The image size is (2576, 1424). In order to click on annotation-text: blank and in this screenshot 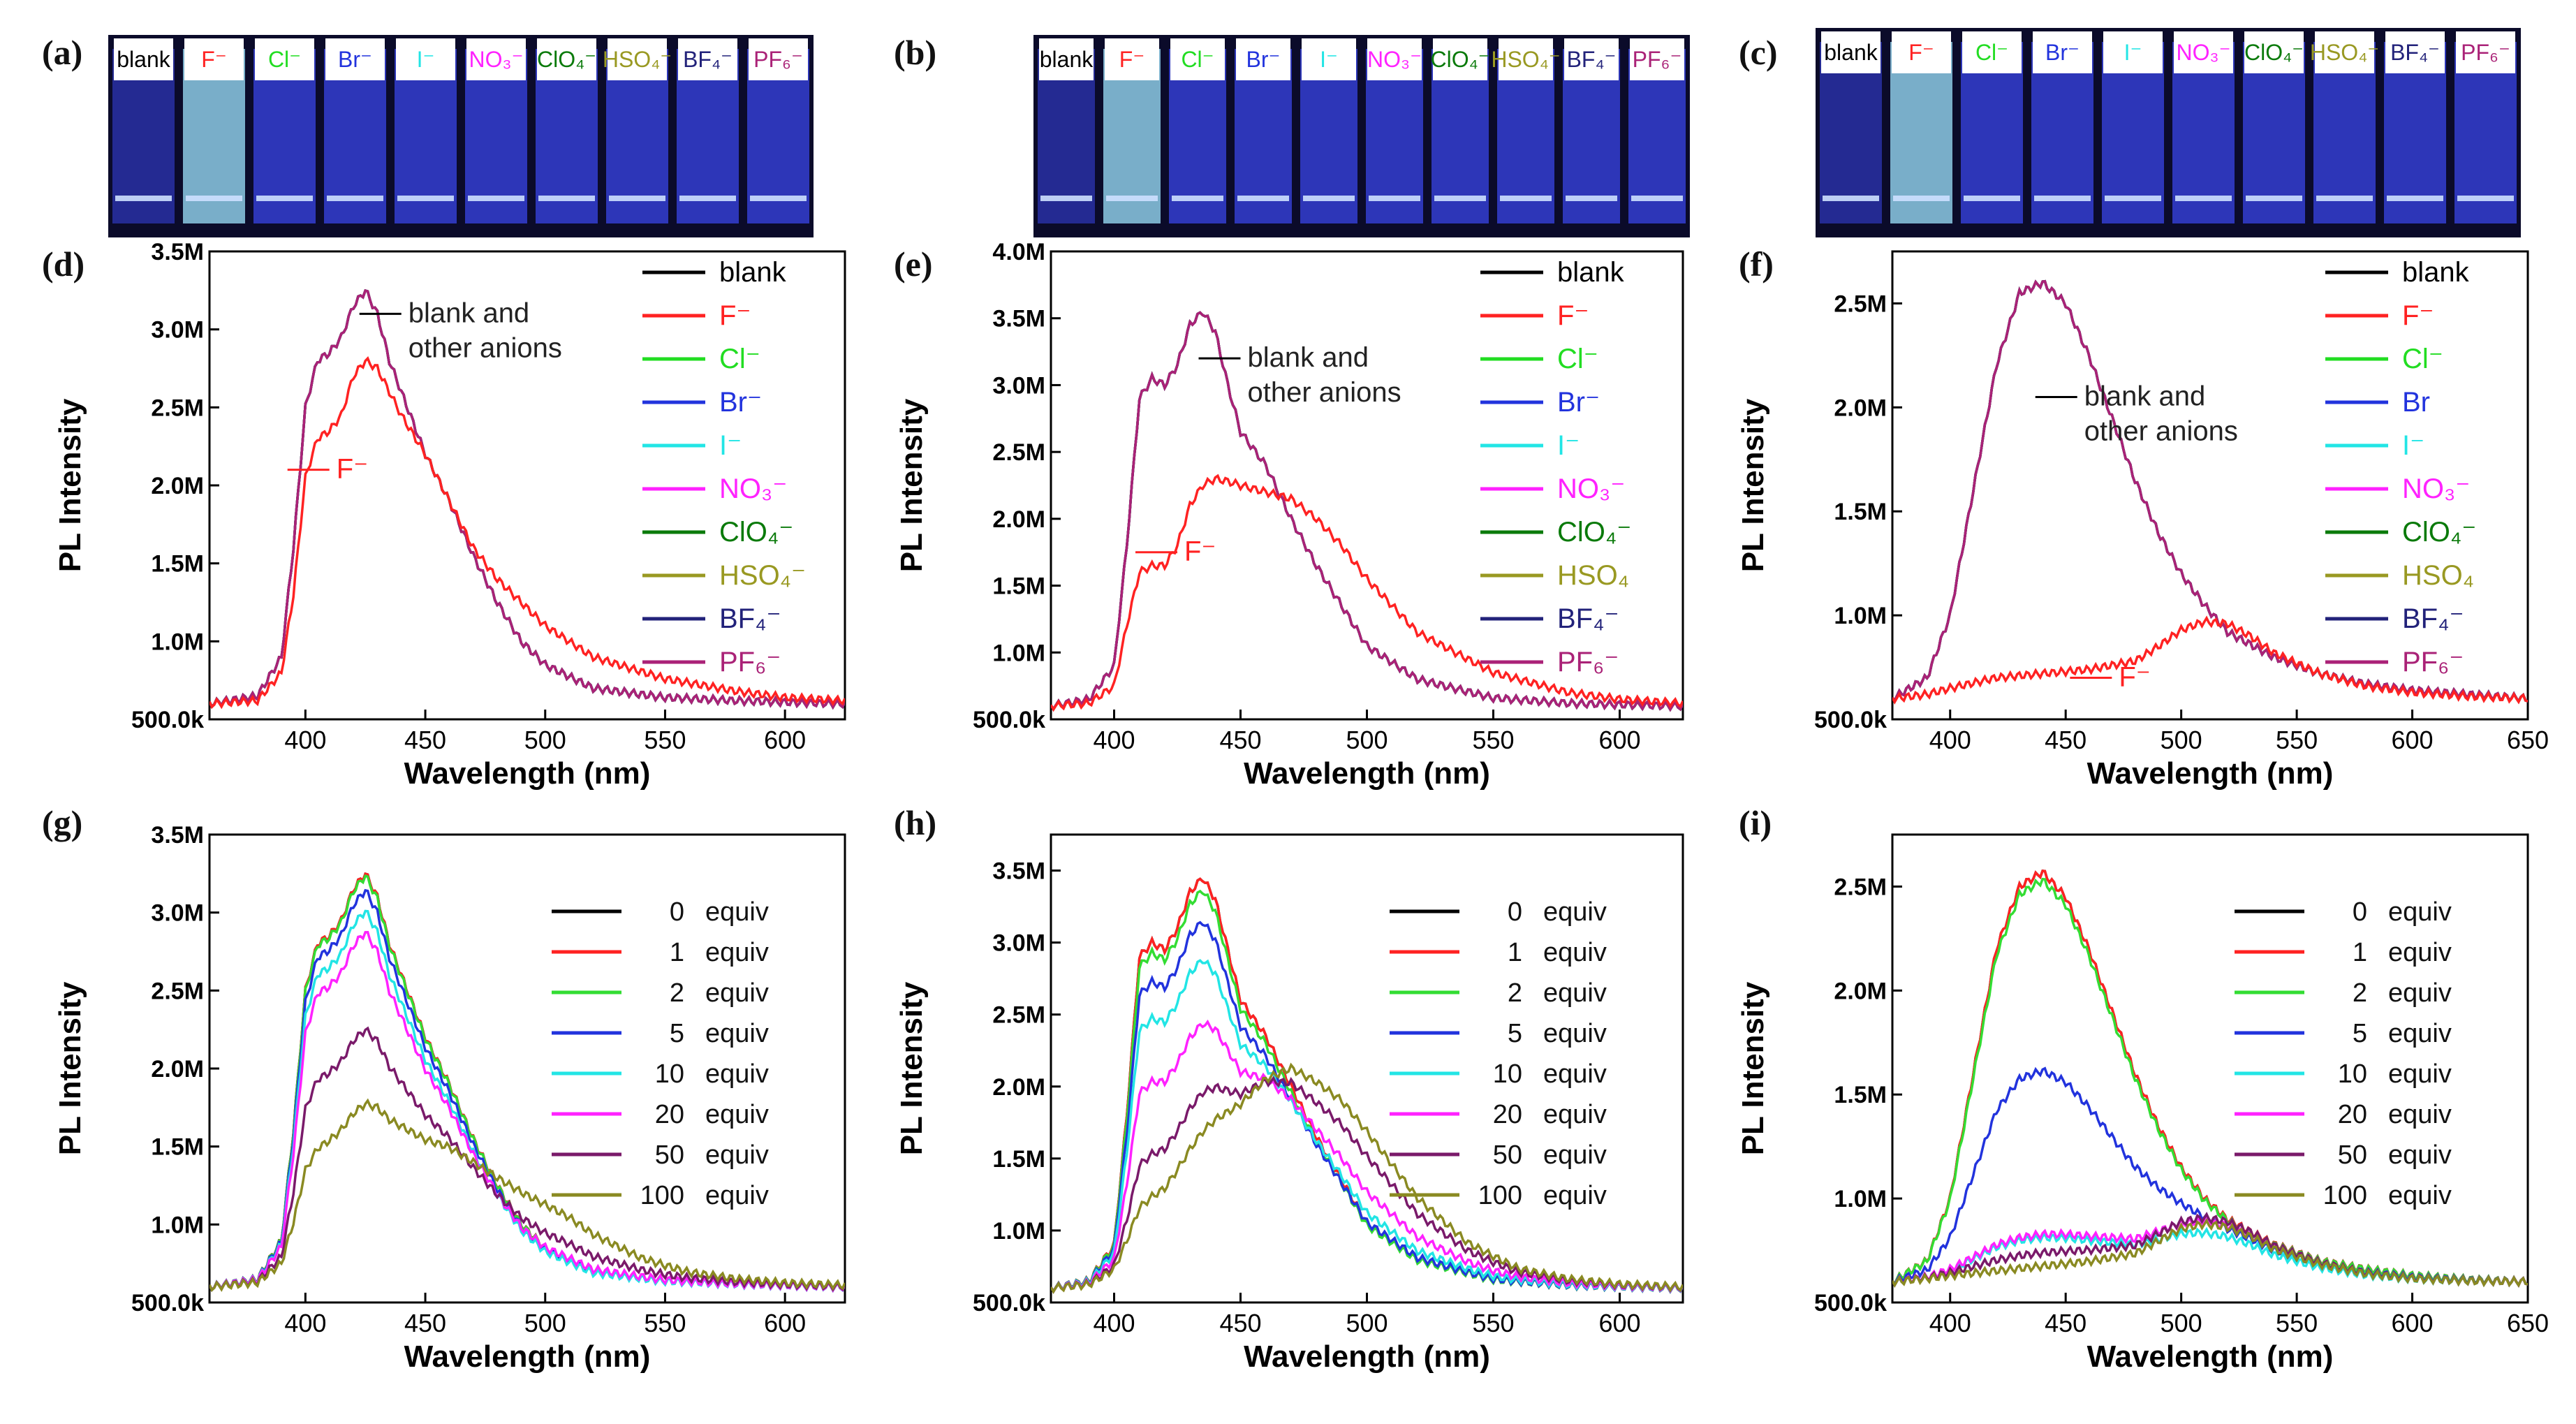, I will do `click(2144, 396)`.